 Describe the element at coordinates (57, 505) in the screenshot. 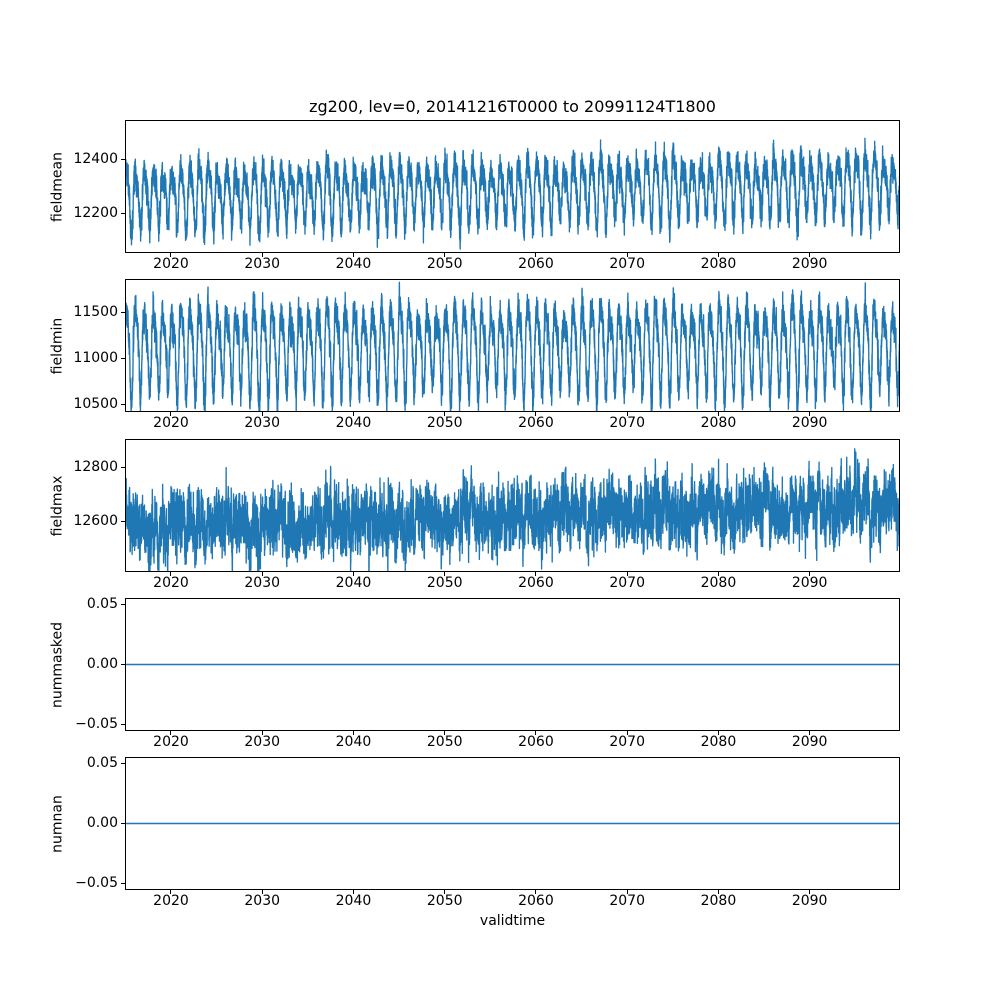

I see `ylabel-fieldmax: fieldmax` at that location.